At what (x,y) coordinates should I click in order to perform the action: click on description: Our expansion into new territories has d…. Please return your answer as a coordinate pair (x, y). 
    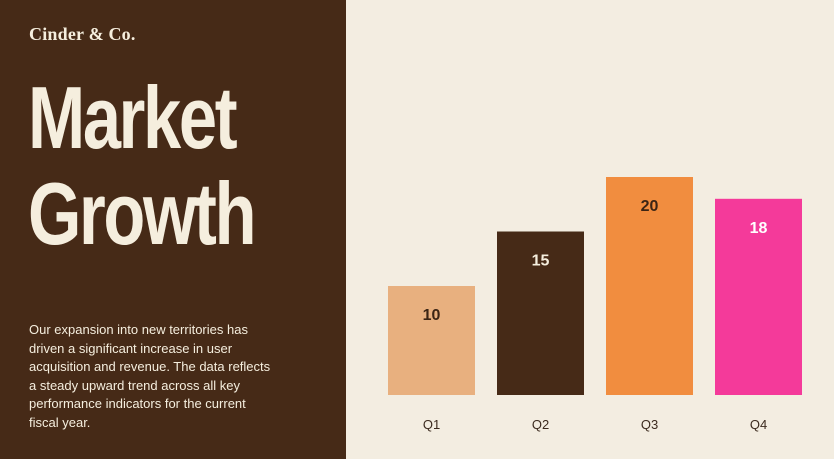
    Looking at the image, I should click on (150, 376).